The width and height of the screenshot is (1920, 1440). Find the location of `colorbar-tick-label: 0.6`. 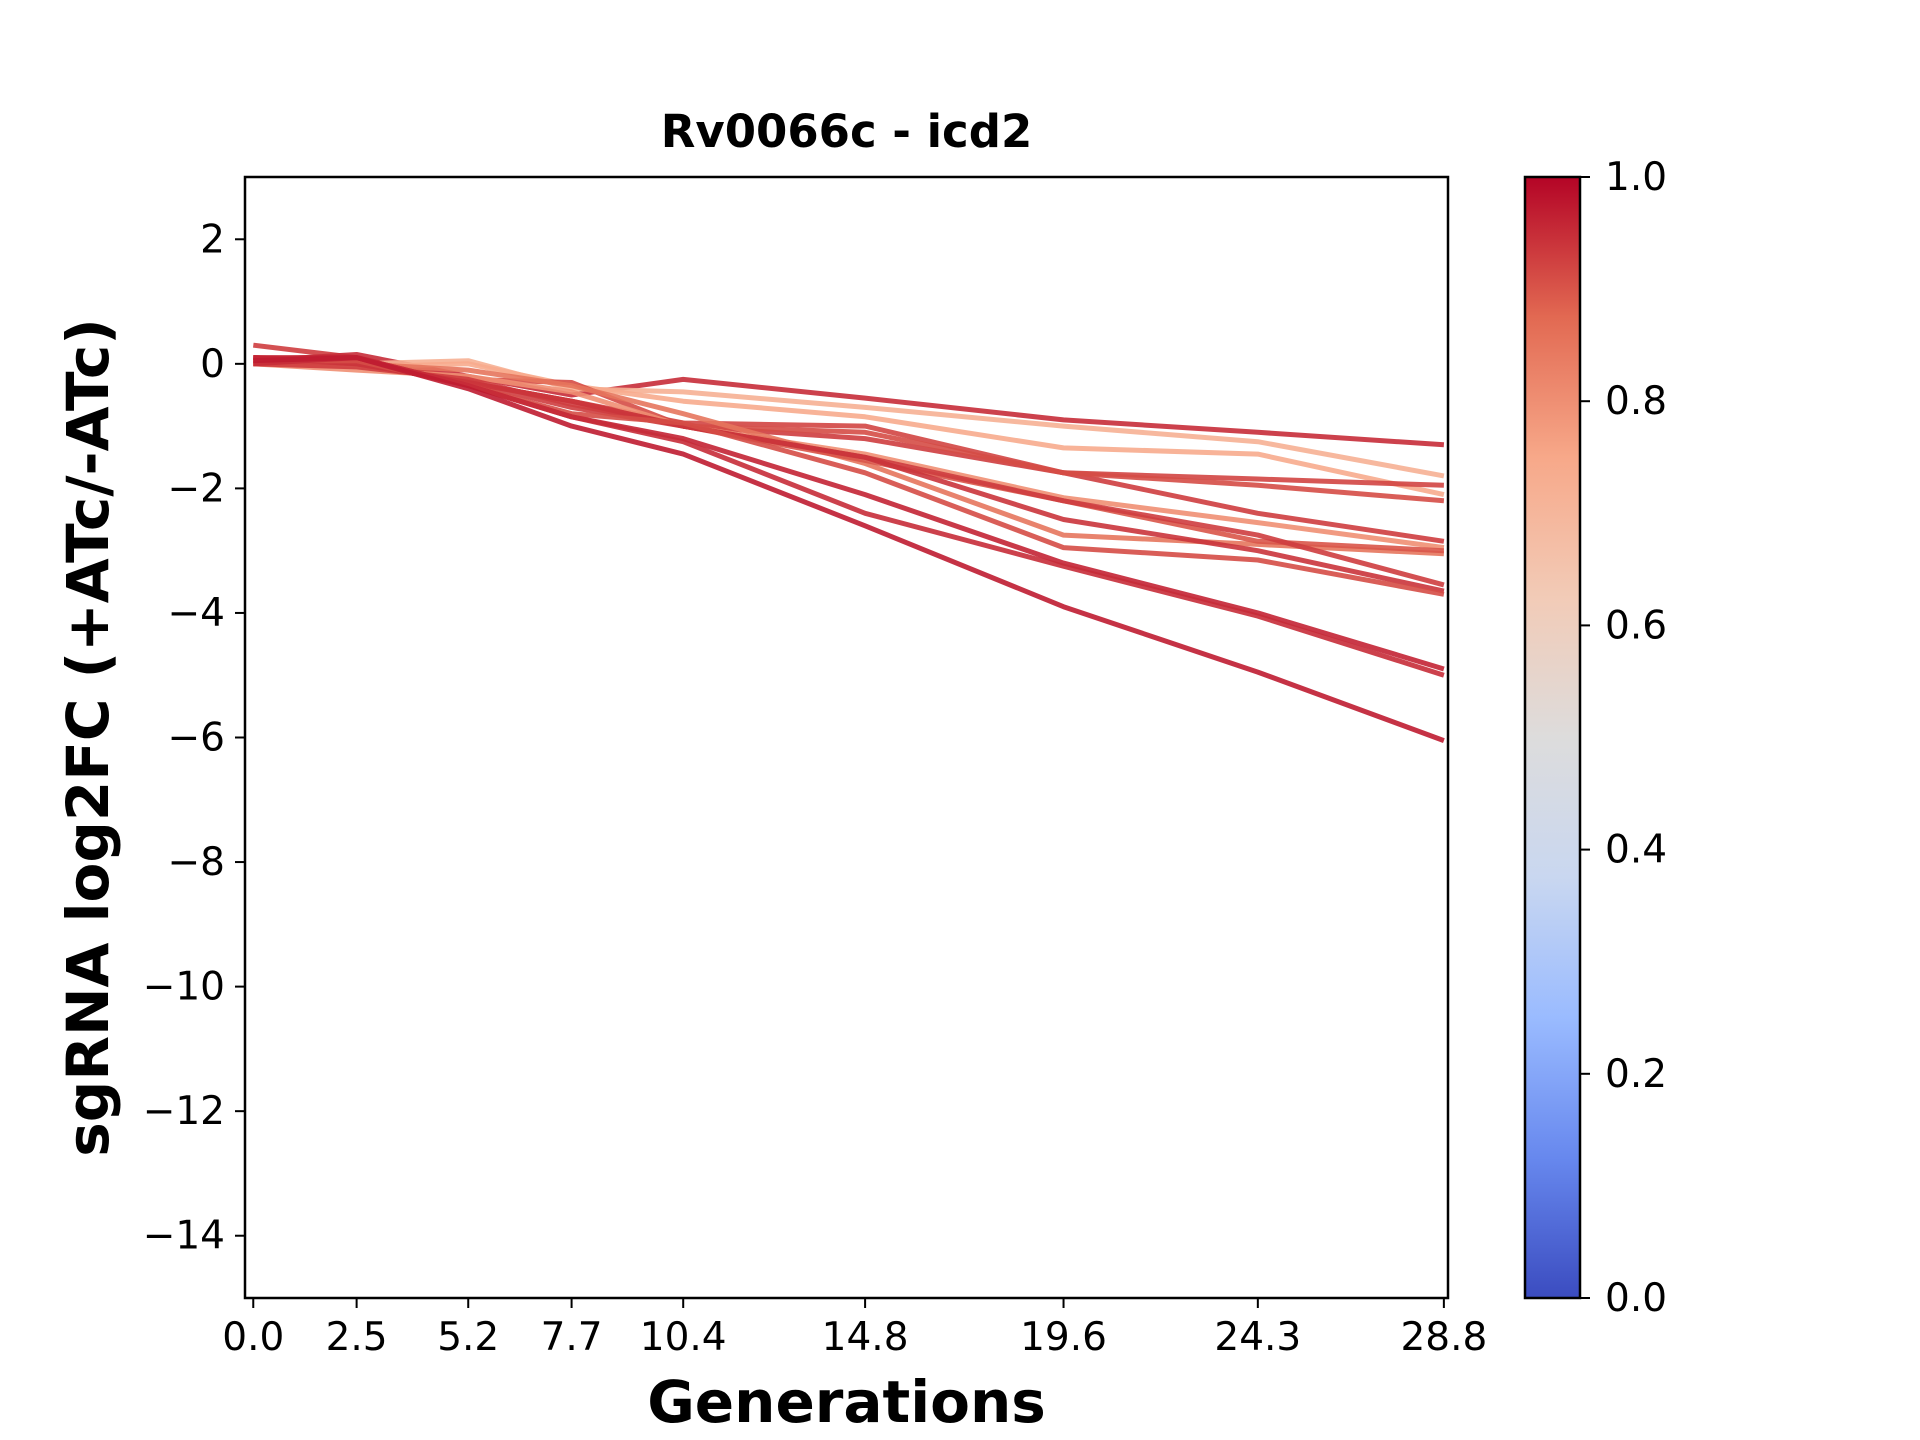

colorbar-tick-label: 0.6 is located at coordinates (1636, 625).